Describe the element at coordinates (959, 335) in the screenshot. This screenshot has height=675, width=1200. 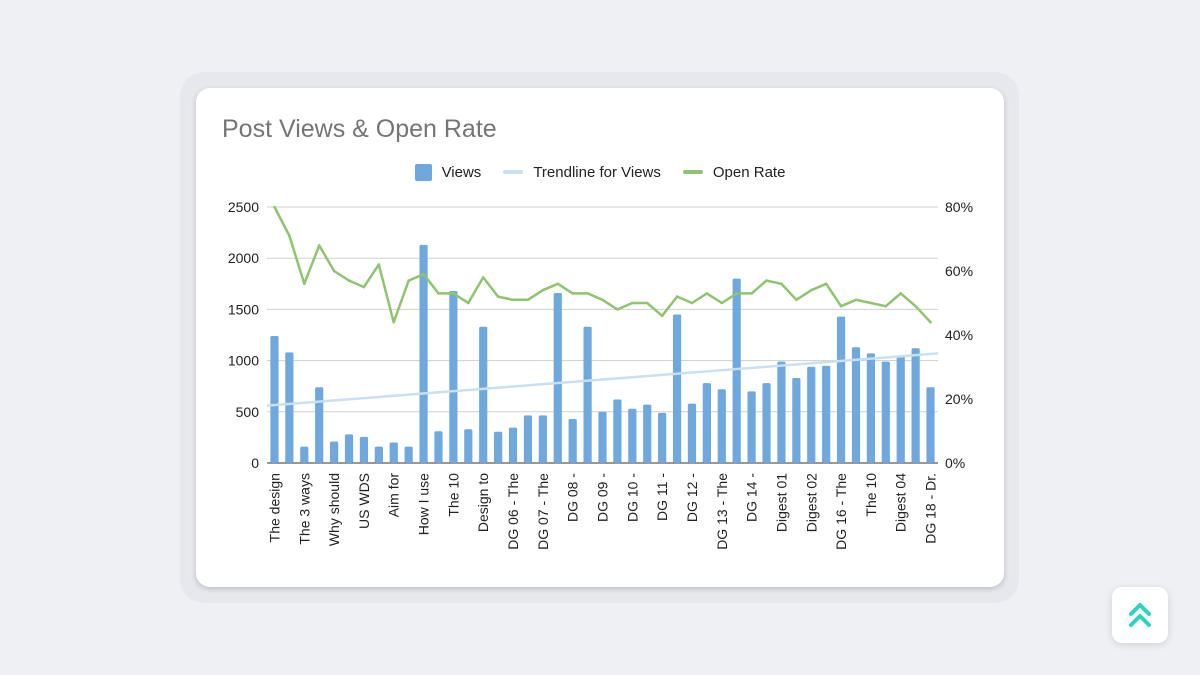
I see `y-tick-label-right: 40%` at that location.